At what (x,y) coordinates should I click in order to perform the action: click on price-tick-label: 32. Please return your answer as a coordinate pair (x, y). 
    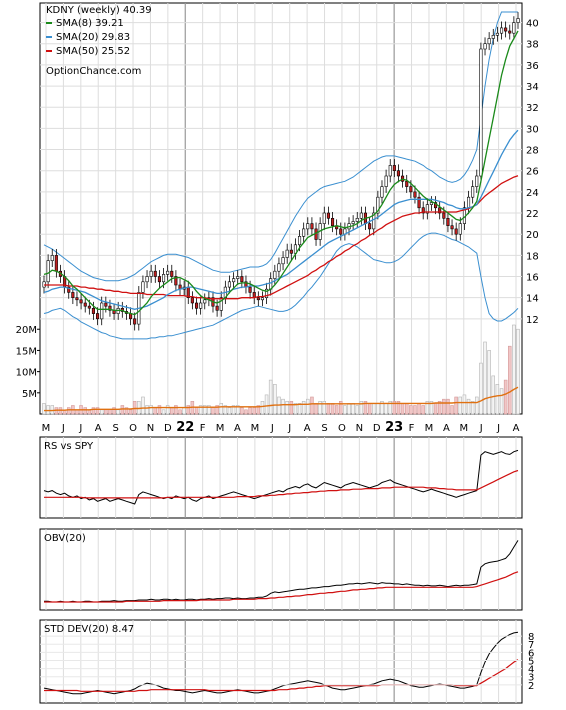
    Looking at the image, I should click on (532, 108).